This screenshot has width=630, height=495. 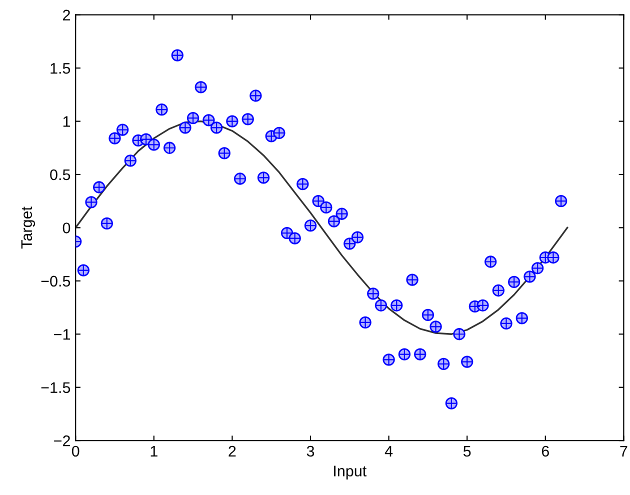 I want to click on x-tick-label: 5, so click(x=467, y=451).